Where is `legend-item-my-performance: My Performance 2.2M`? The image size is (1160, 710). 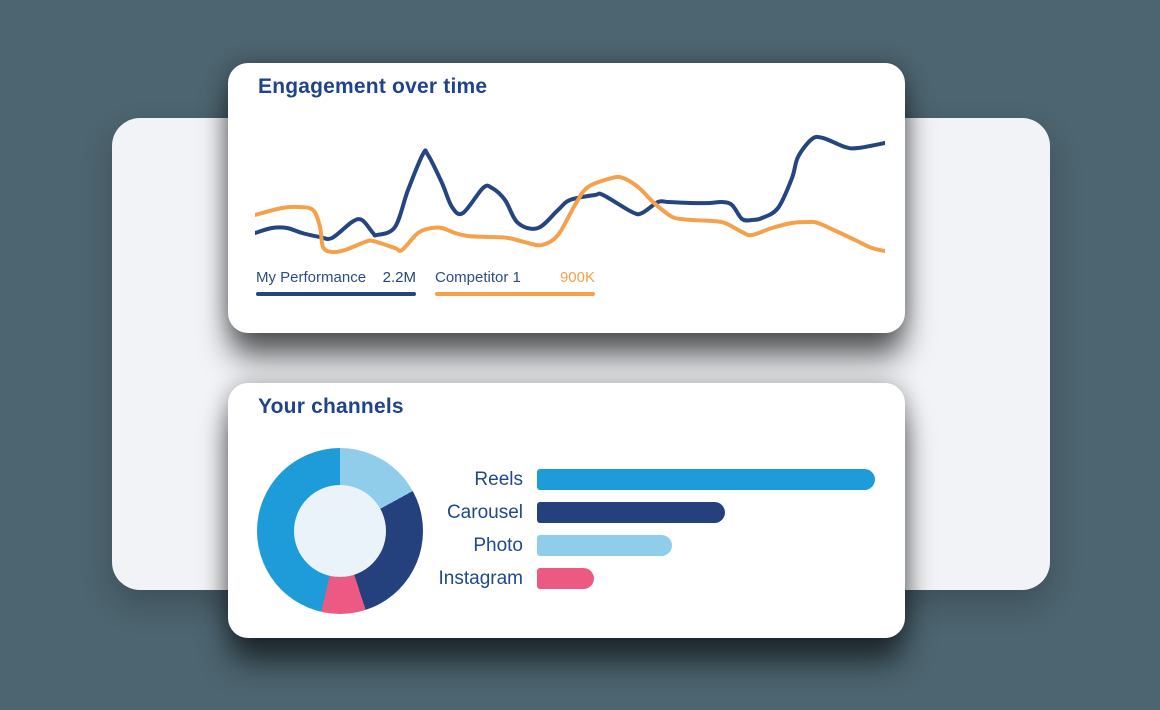
legend-item-my-performance: My Performance 2.2M is located at coordinates (336, 282).